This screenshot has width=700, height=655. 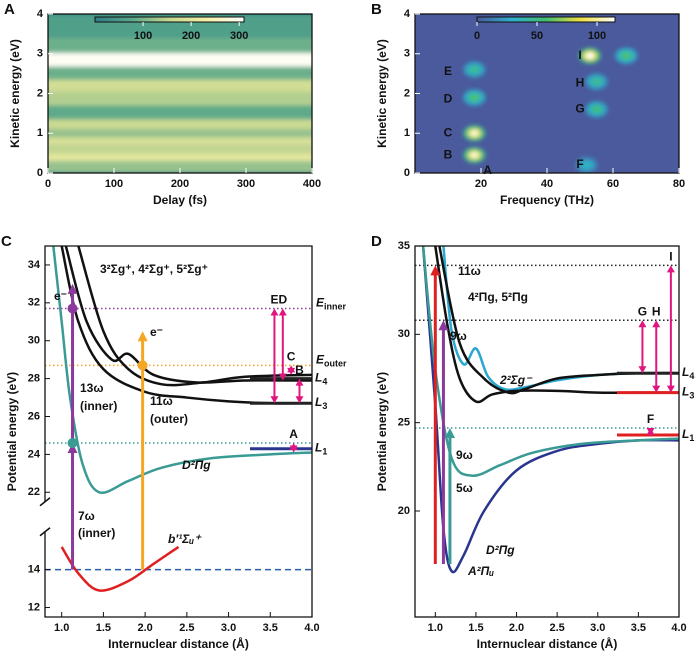 I want to click on level-label: Eouter, so click(x=331, y=361).